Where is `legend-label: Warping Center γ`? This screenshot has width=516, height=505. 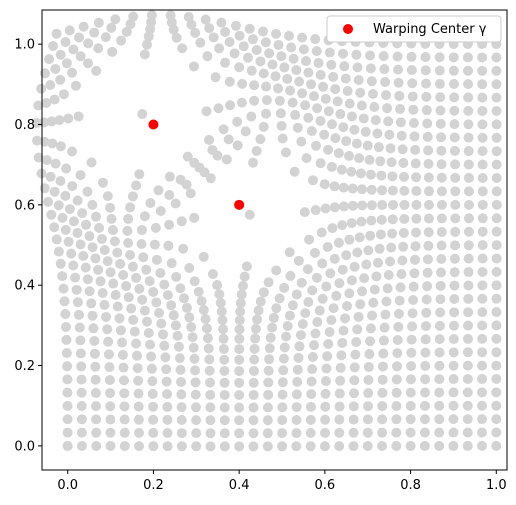 legend-label: Warping Center γ is located at coordinates (430, 29).